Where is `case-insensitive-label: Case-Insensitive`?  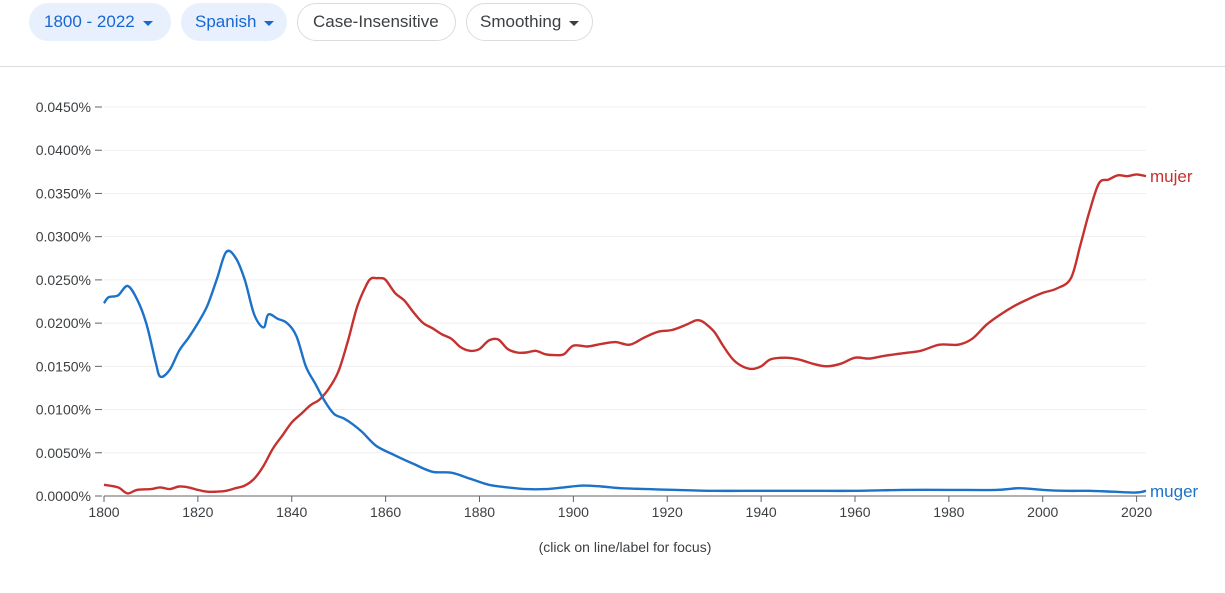 case-insensitive-label: Case-Insensitive is located at coordinates (376, 21).